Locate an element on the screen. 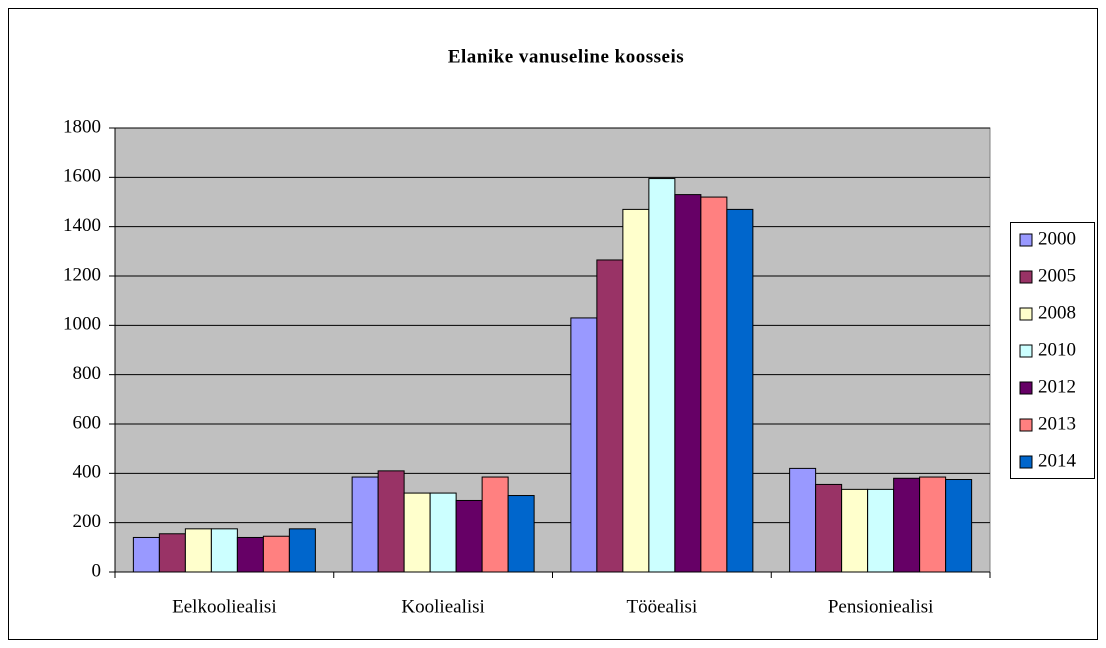  legend-label: 2005 is located at coordinates (1057, 275).